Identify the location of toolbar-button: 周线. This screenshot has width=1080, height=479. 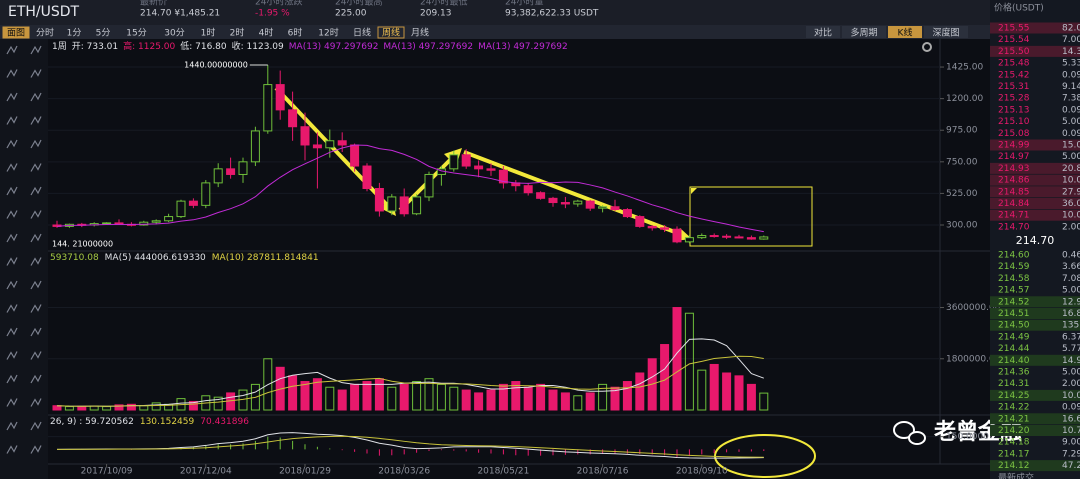
(391, 32).